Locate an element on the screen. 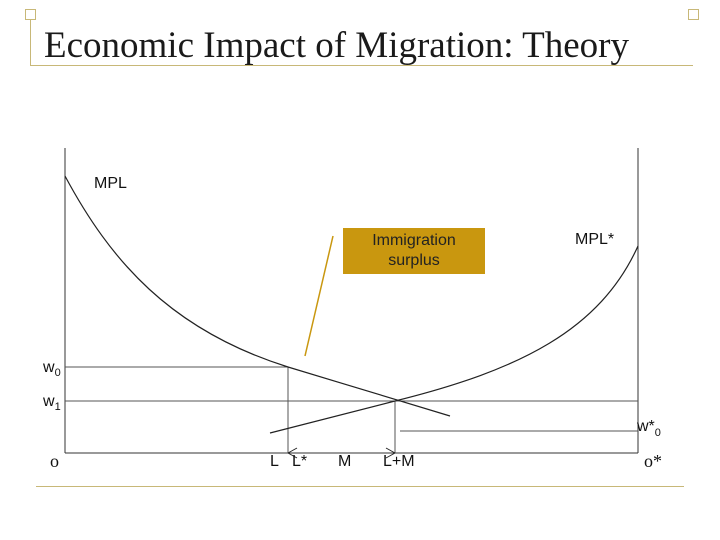 This screenshot has width=720, height=540. w1-label: w1 is located at coordinates (51, 403).